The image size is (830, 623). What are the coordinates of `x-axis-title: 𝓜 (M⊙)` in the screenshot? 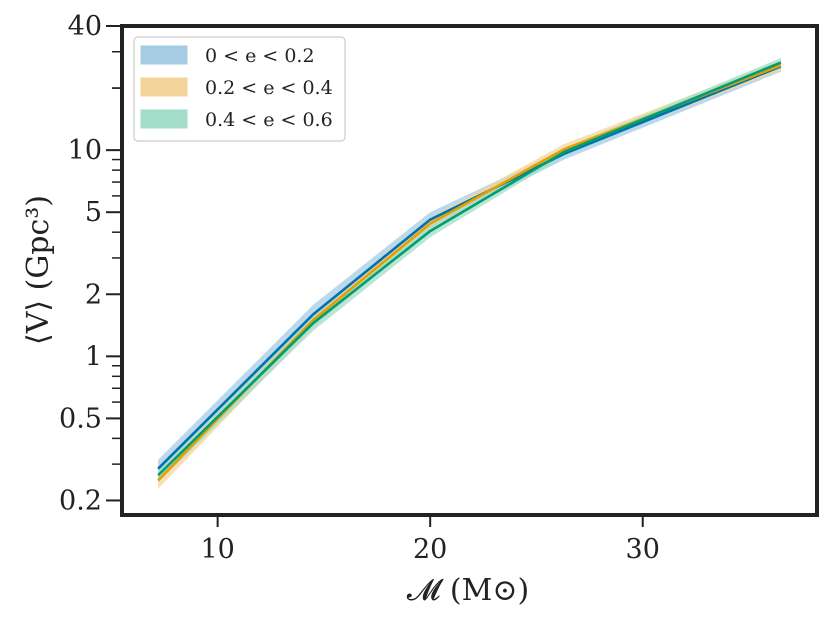 It's located at (468, 590).